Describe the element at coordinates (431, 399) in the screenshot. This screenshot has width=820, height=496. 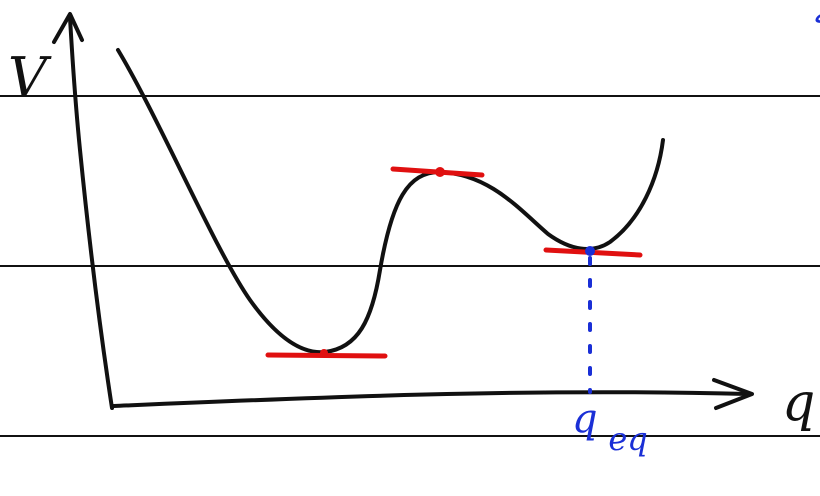
I see `x-axis` at that location.